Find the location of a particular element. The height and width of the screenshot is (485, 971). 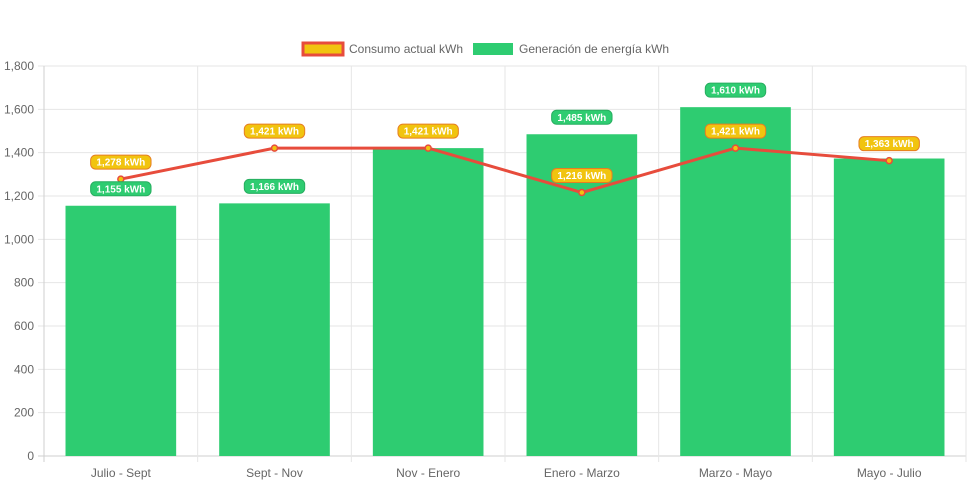

y-tick-label: 400 is located at coordinates (24, 369).